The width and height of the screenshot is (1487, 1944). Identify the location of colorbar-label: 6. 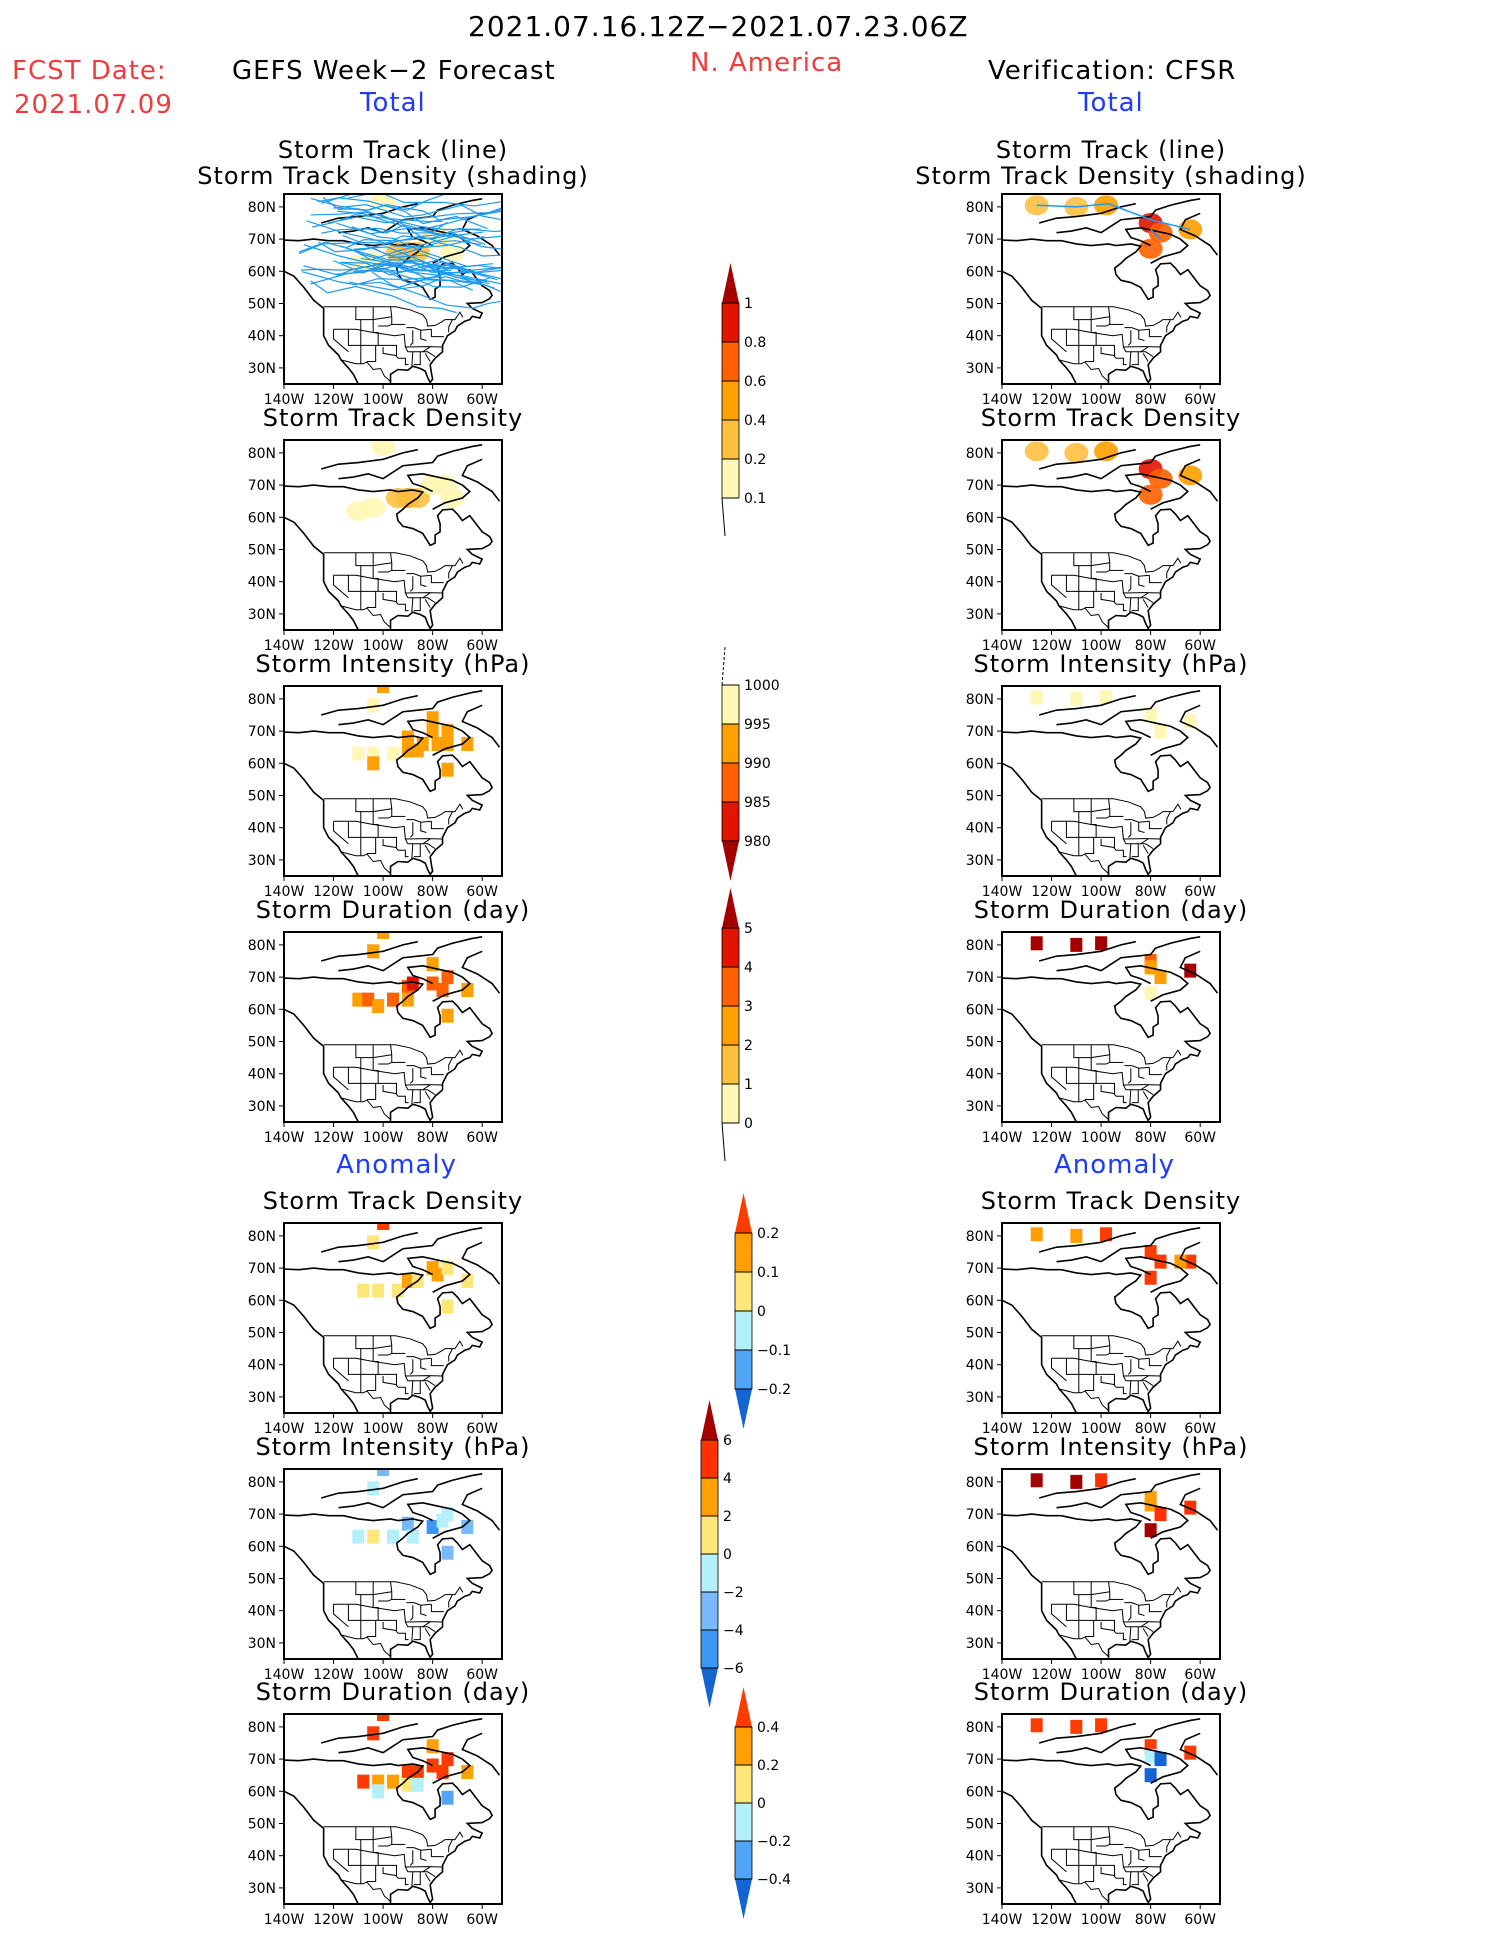
(727, 1441).